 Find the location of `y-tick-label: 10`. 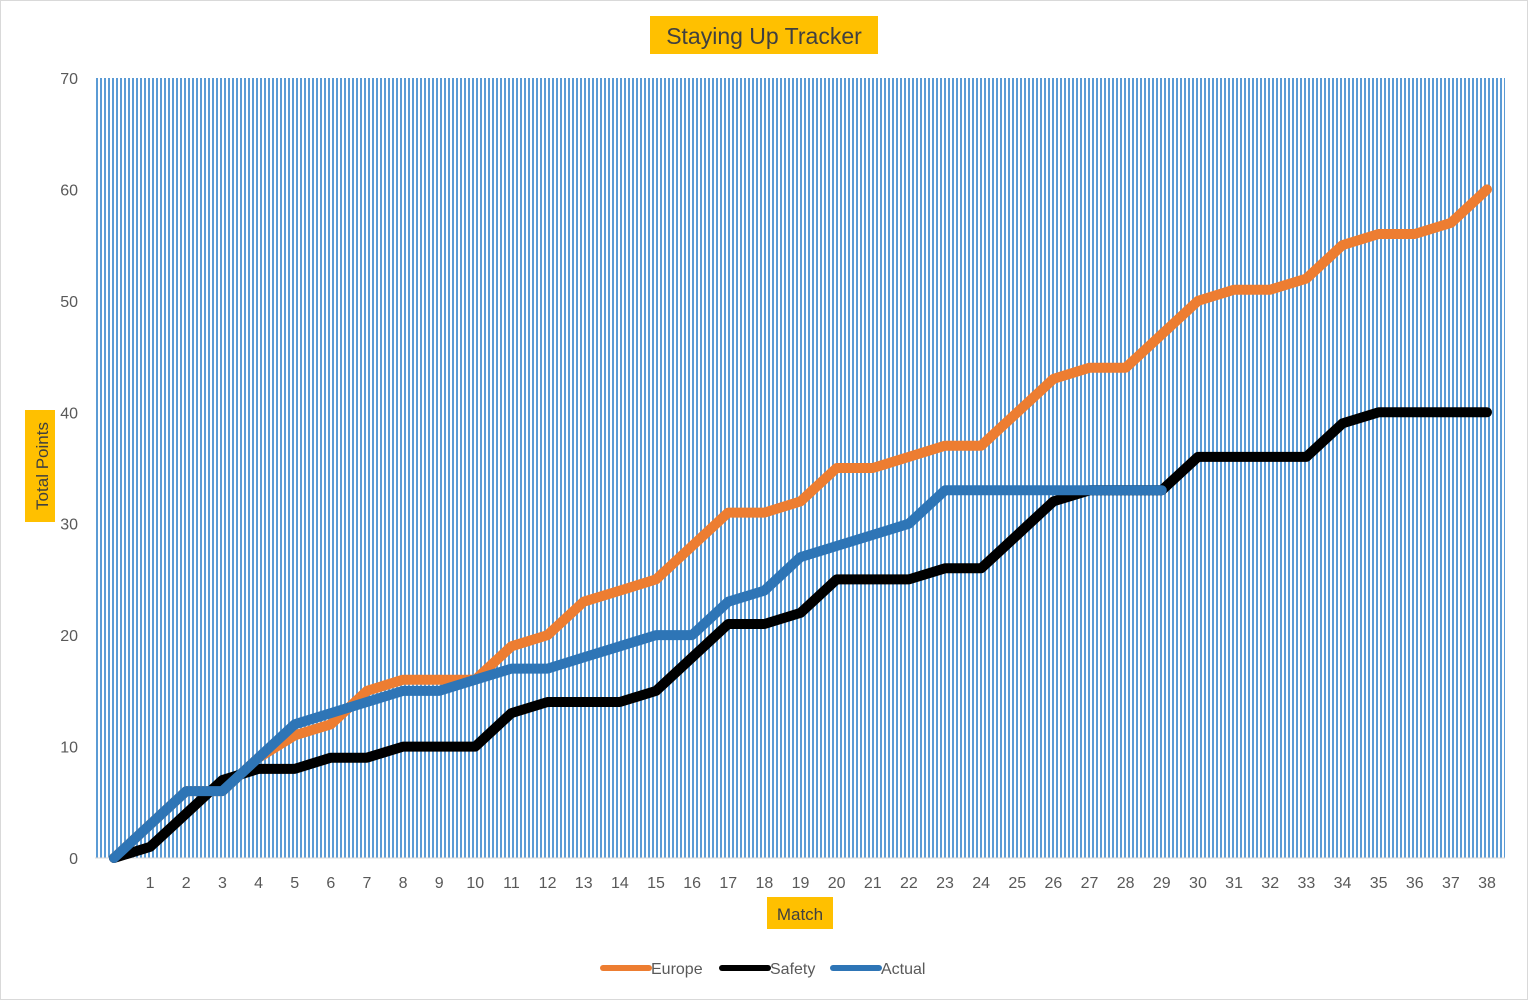

y-tick-label: 10 is located at coordinates (69, 748).